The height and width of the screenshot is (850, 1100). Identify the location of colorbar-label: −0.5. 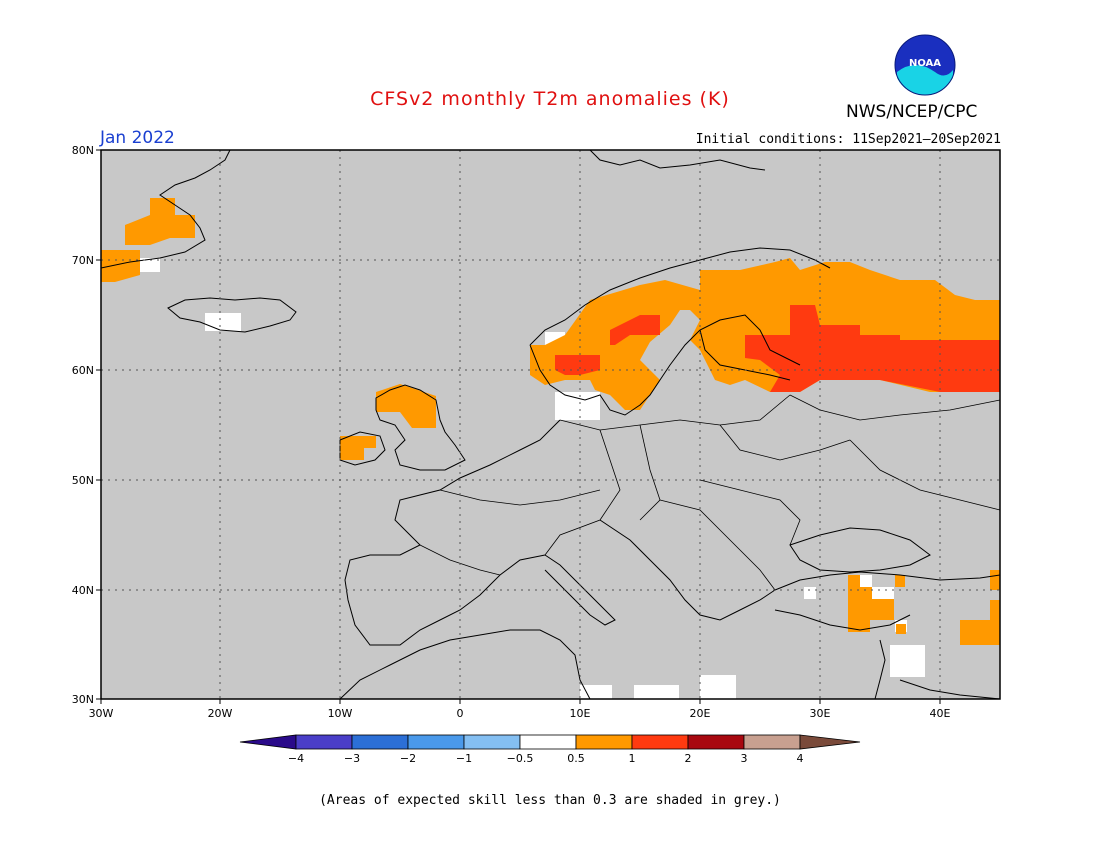
(520, 758).